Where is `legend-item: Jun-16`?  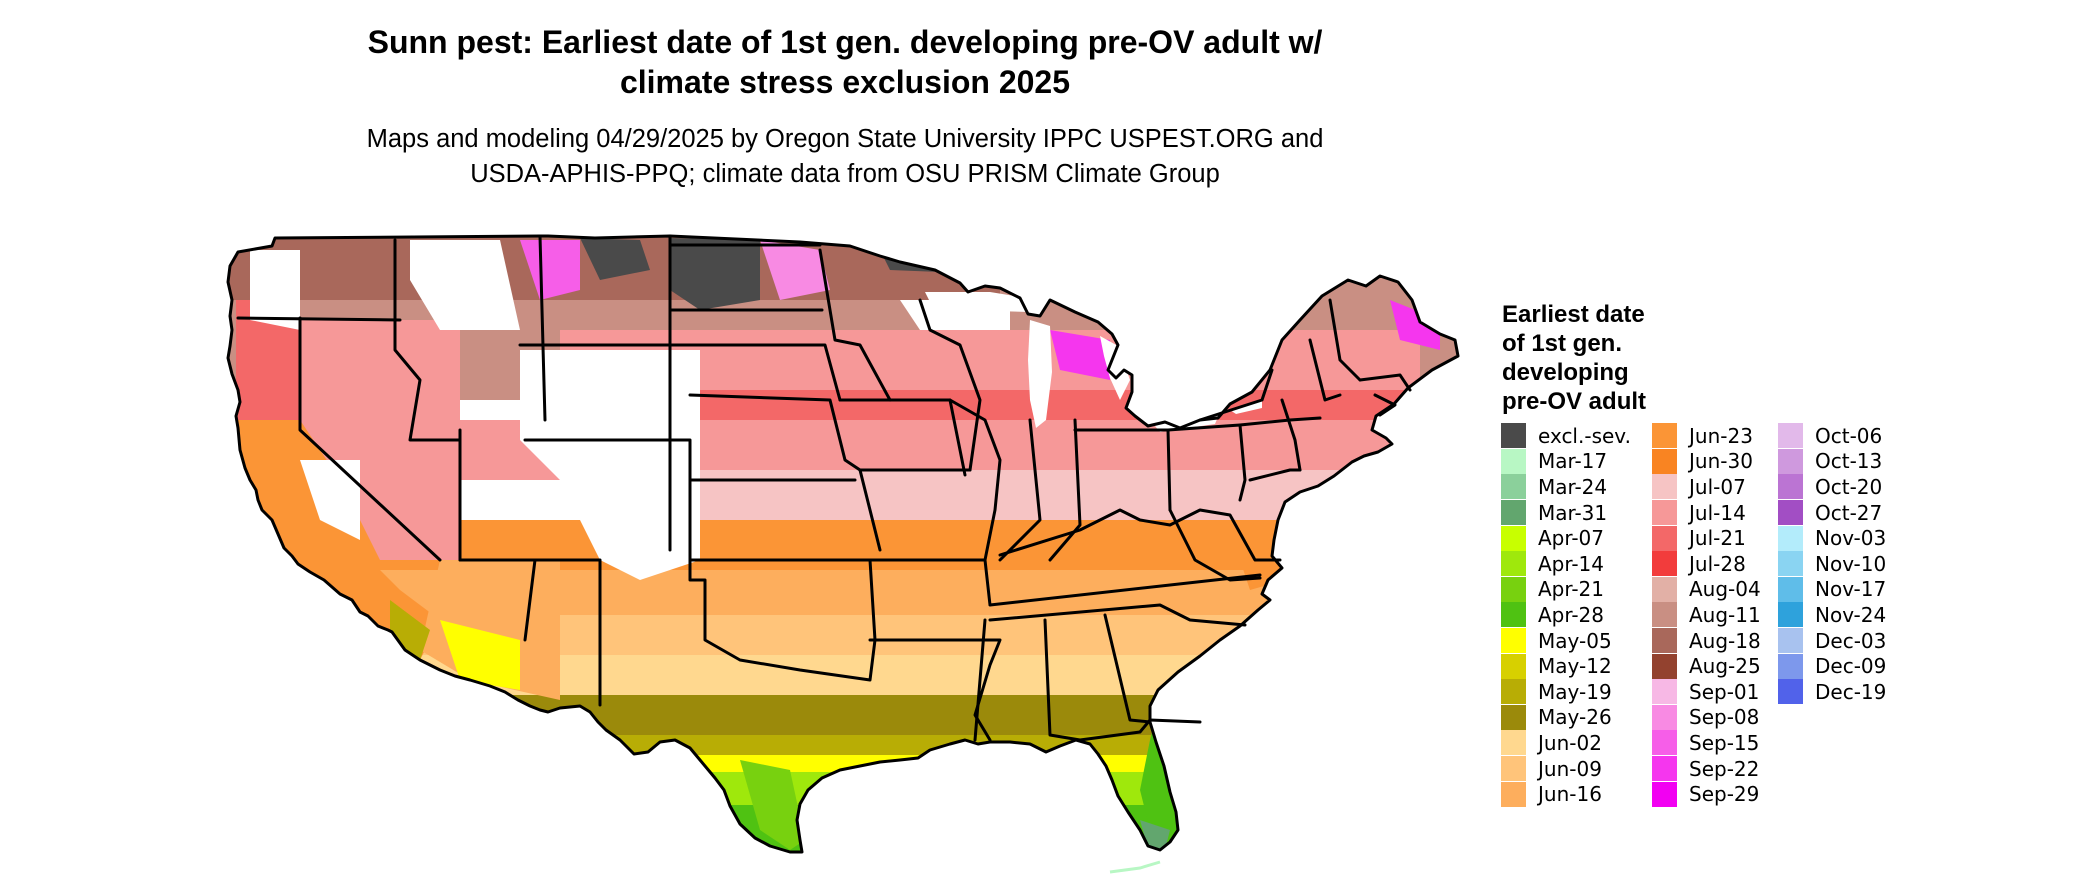
legend-item: Jun-16 is located at coordinates (1566, 794).